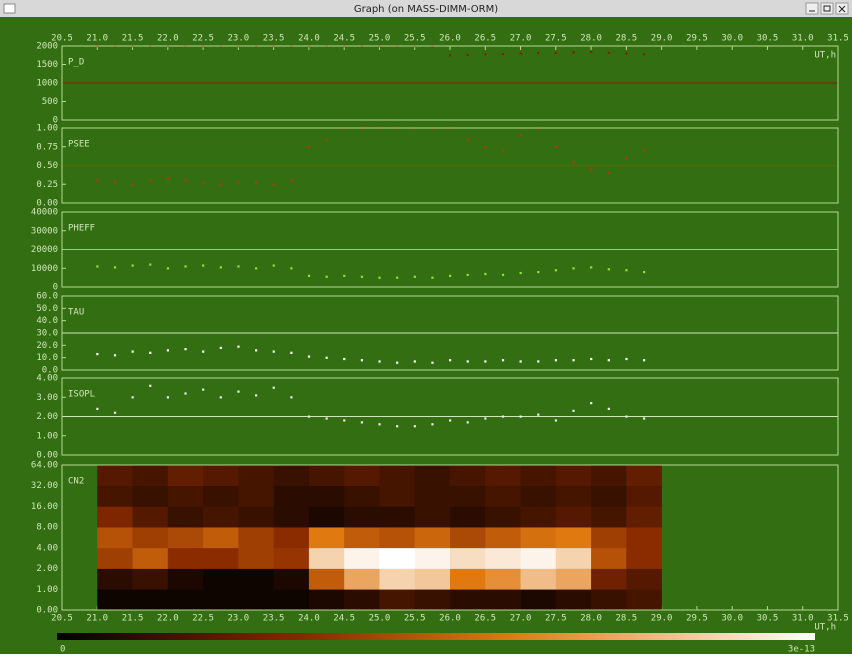  Describe the element at coordinates (842, 9) in the screenshot. I see `close-icon` at that location.